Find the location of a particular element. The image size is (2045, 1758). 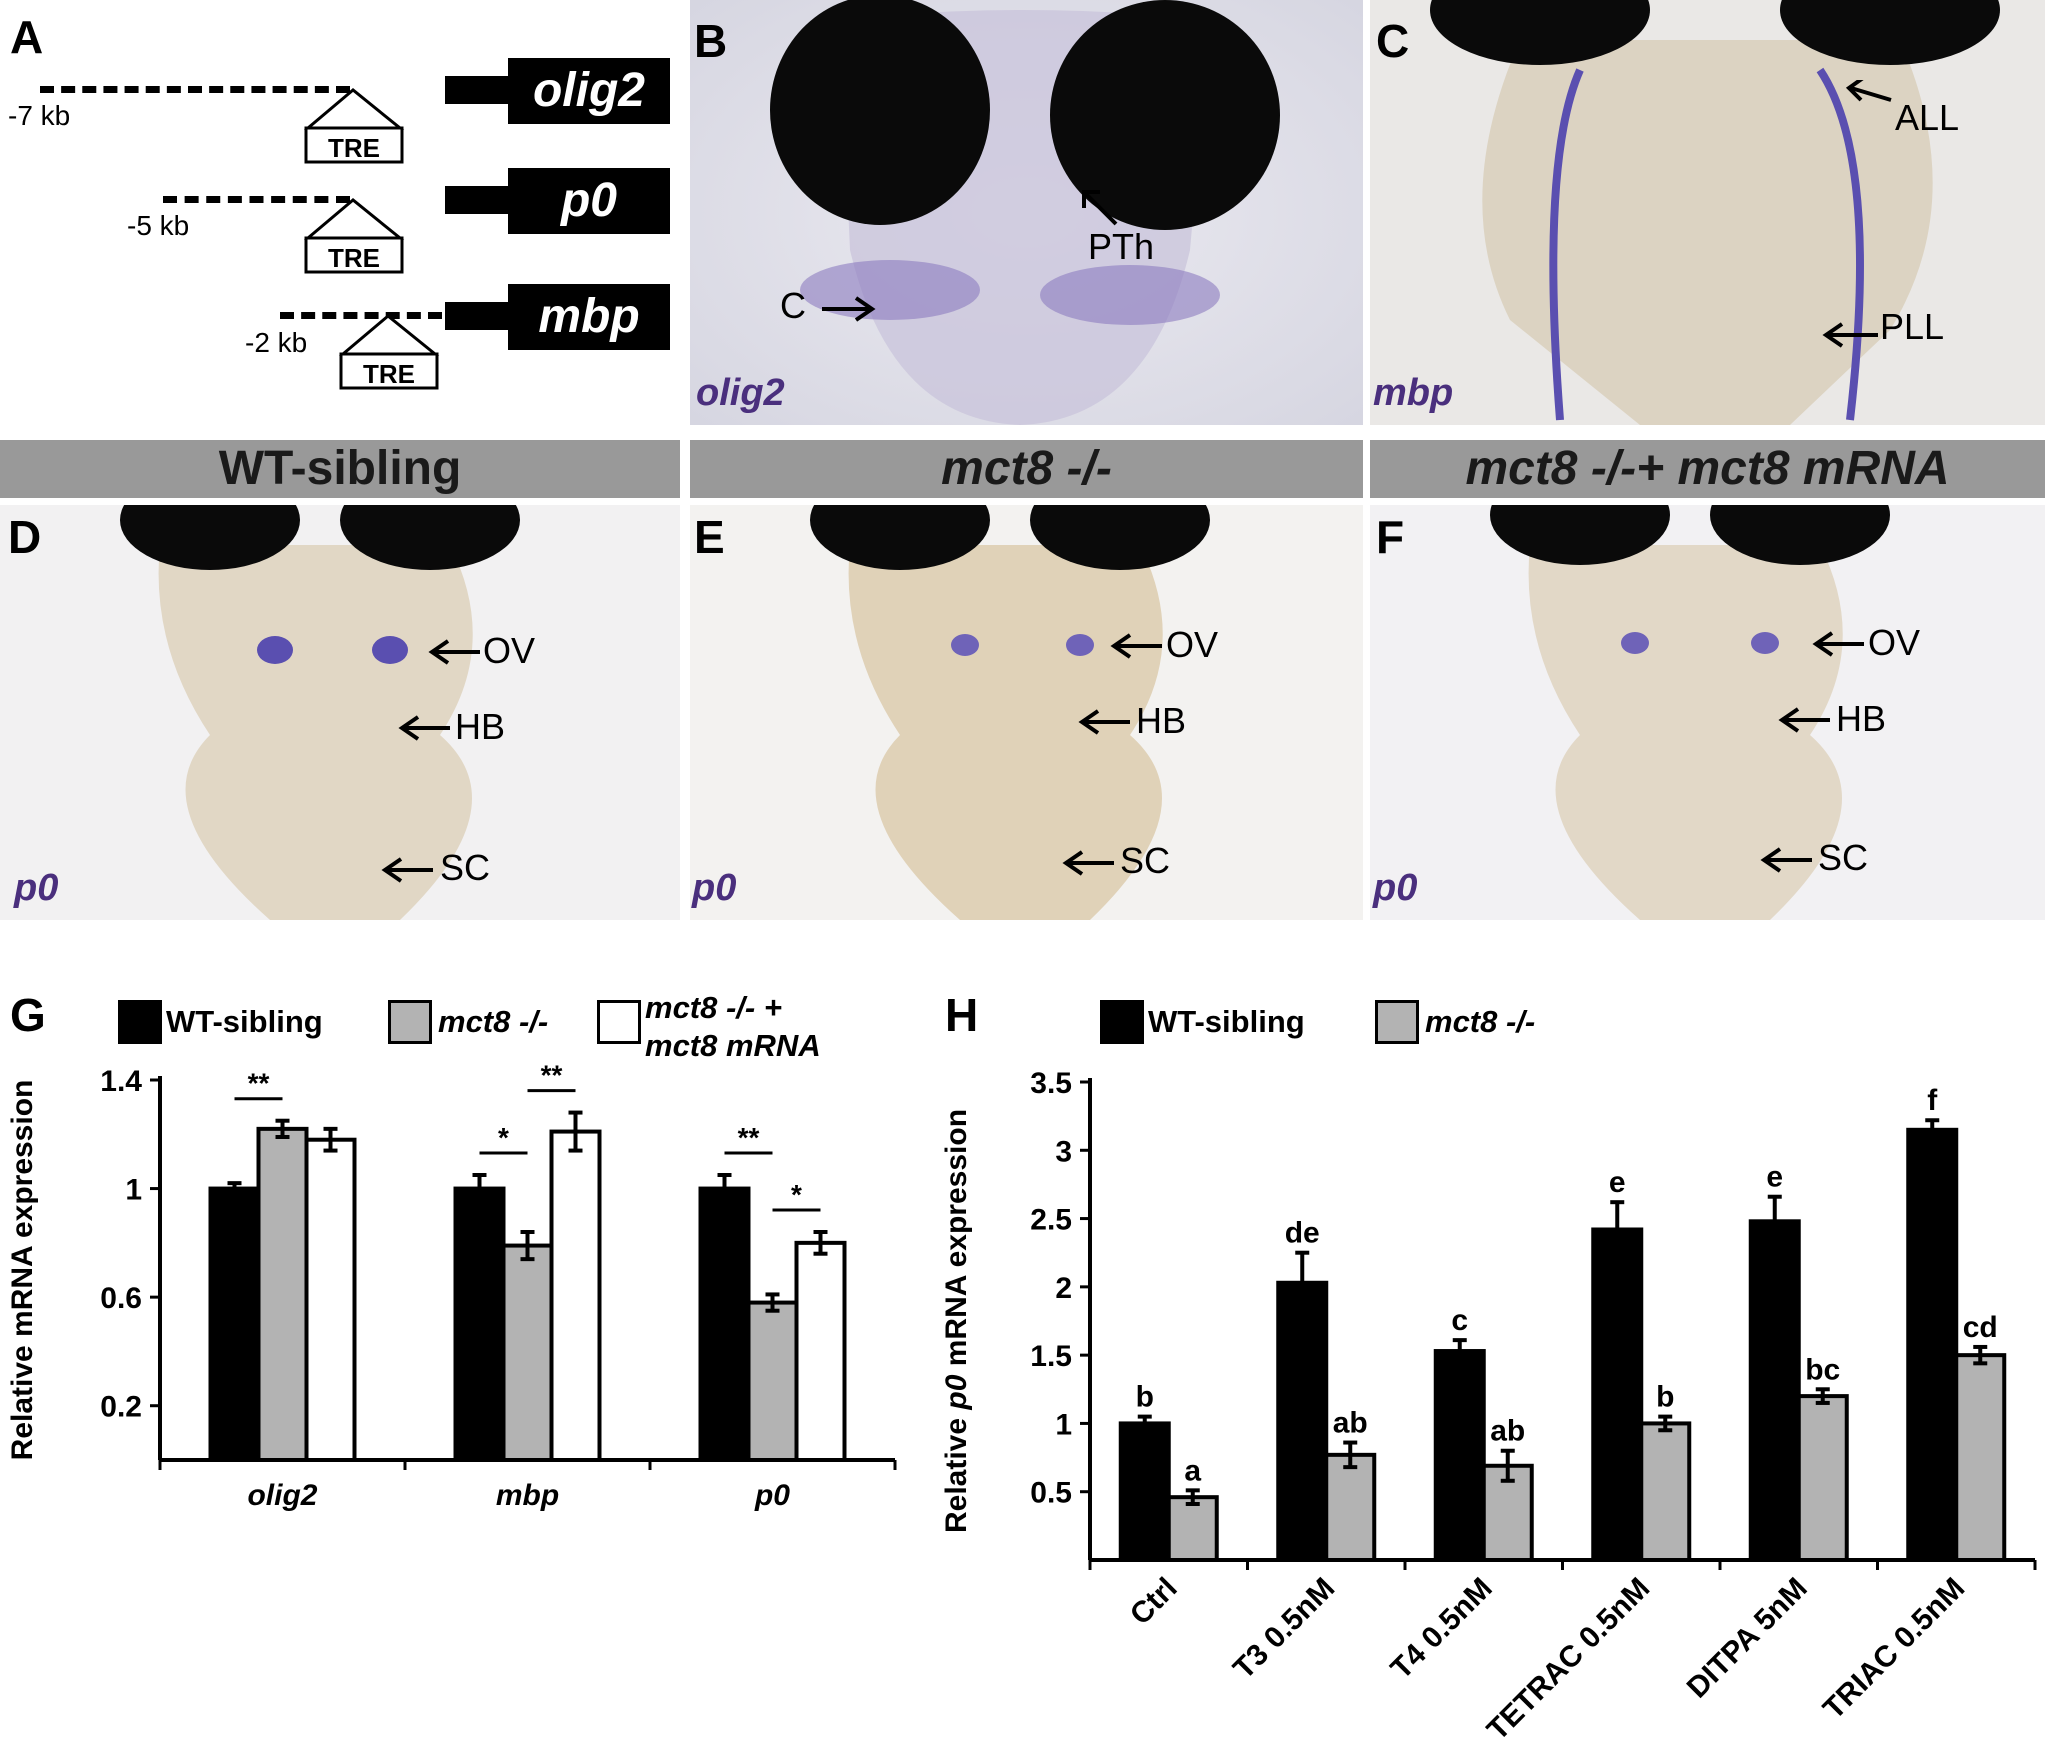

panel-d-hb-arrow is located at coordinates (424, 728).